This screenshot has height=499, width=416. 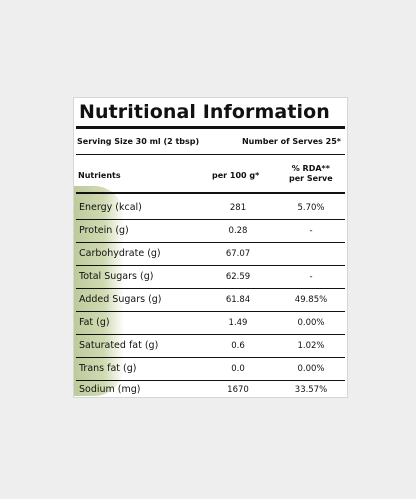 What do you see at coordinates (210, 254) in the screenshot?
I see `table-row: Carbohydrate (g) 67.07` at bounding box center [210, 254].